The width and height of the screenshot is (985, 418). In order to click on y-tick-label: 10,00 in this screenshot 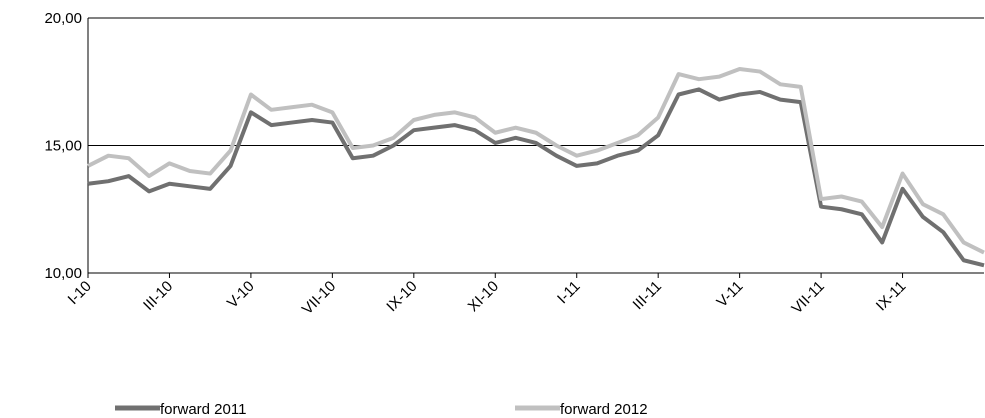, I will do `click(63, 273)`.